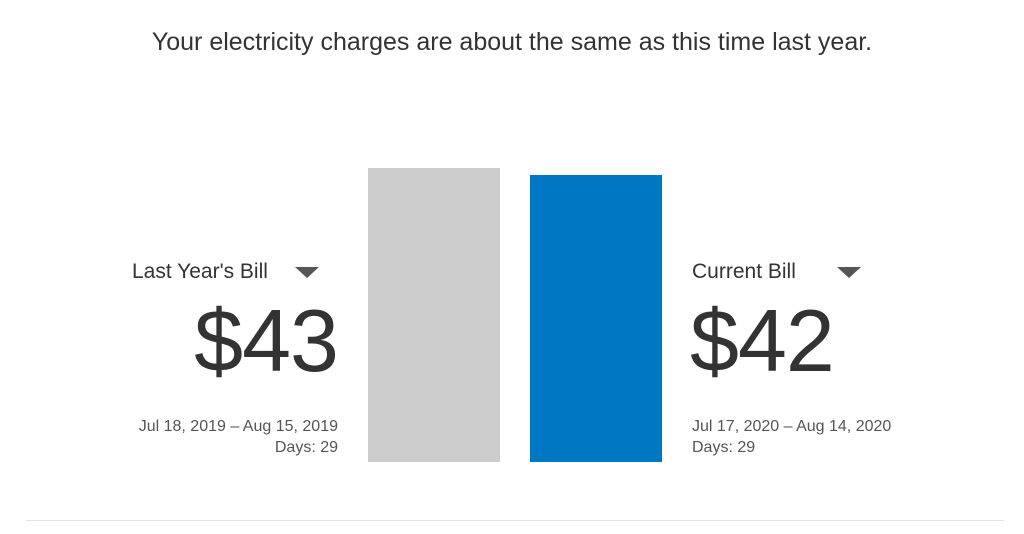 Image resolution: width=1024 pixels, height=534 pixels. I want to click on last-year-amount: $43, so click(266, 340).